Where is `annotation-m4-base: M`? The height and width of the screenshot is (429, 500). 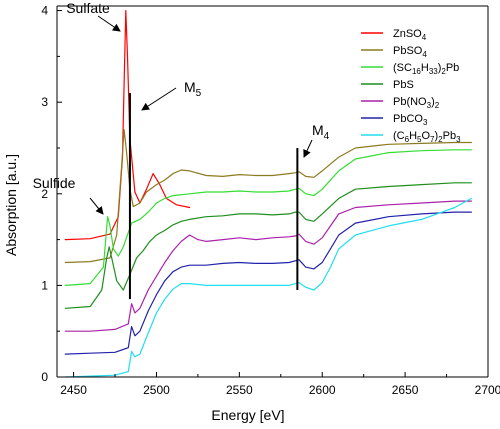 annotation-m4-base: M is located at coordinates (318, 130).